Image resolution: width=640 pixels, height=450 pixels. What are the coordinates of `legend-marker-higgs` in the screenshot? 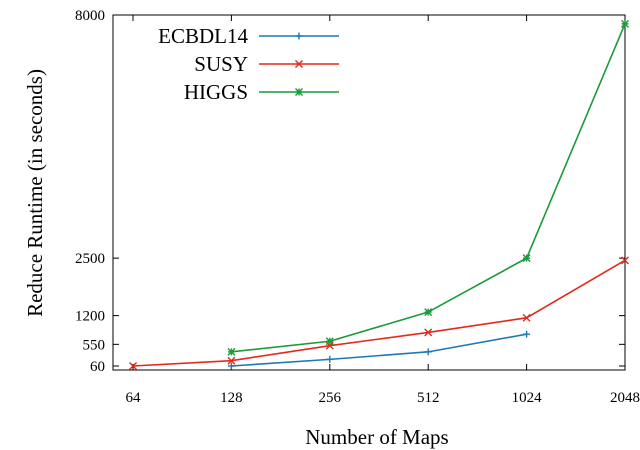 It's located at (299, 92).